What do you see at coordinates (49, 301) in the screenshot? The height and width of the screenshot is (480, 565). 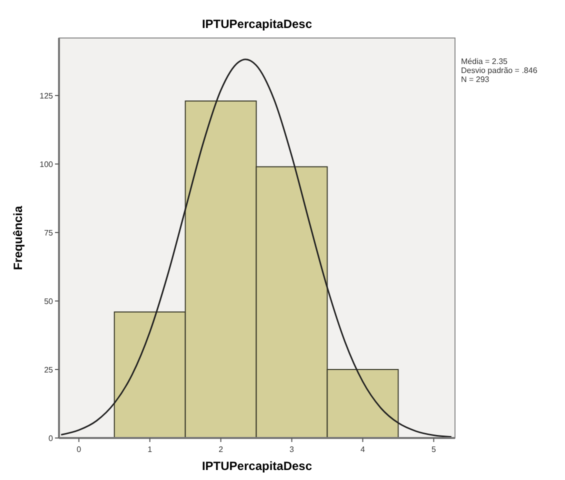 I see `y-tick-label: 50` at bounding box center [49, 301].